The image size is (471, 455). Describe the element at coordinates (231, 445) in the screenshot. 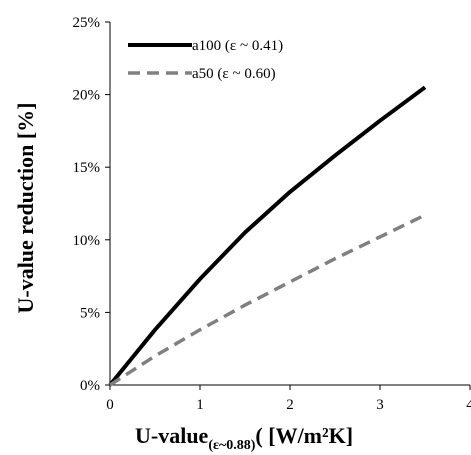

I see `x-axis-label-sub: (ε~0.88)` at that location.